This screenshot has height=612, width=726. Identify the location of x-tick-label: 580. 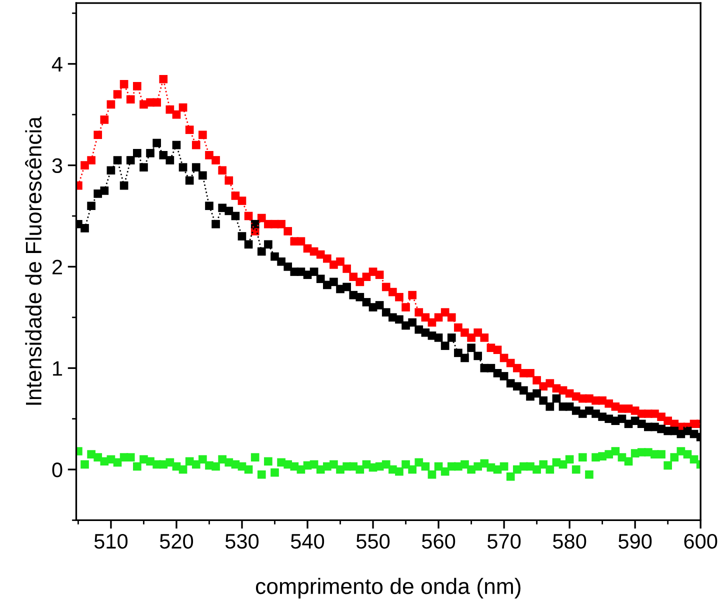
(569, 541).